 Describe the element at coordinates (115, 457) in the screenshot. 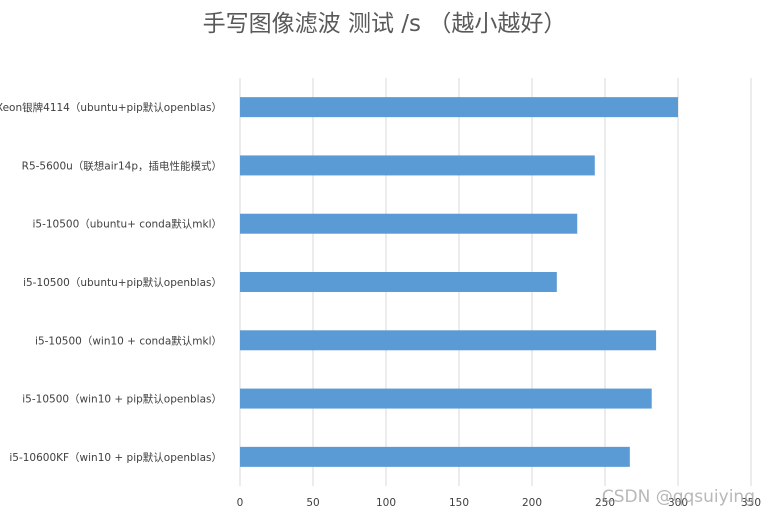

I see `category-label: i5-10600KF（win10 + pip默认openblas）` at that location.